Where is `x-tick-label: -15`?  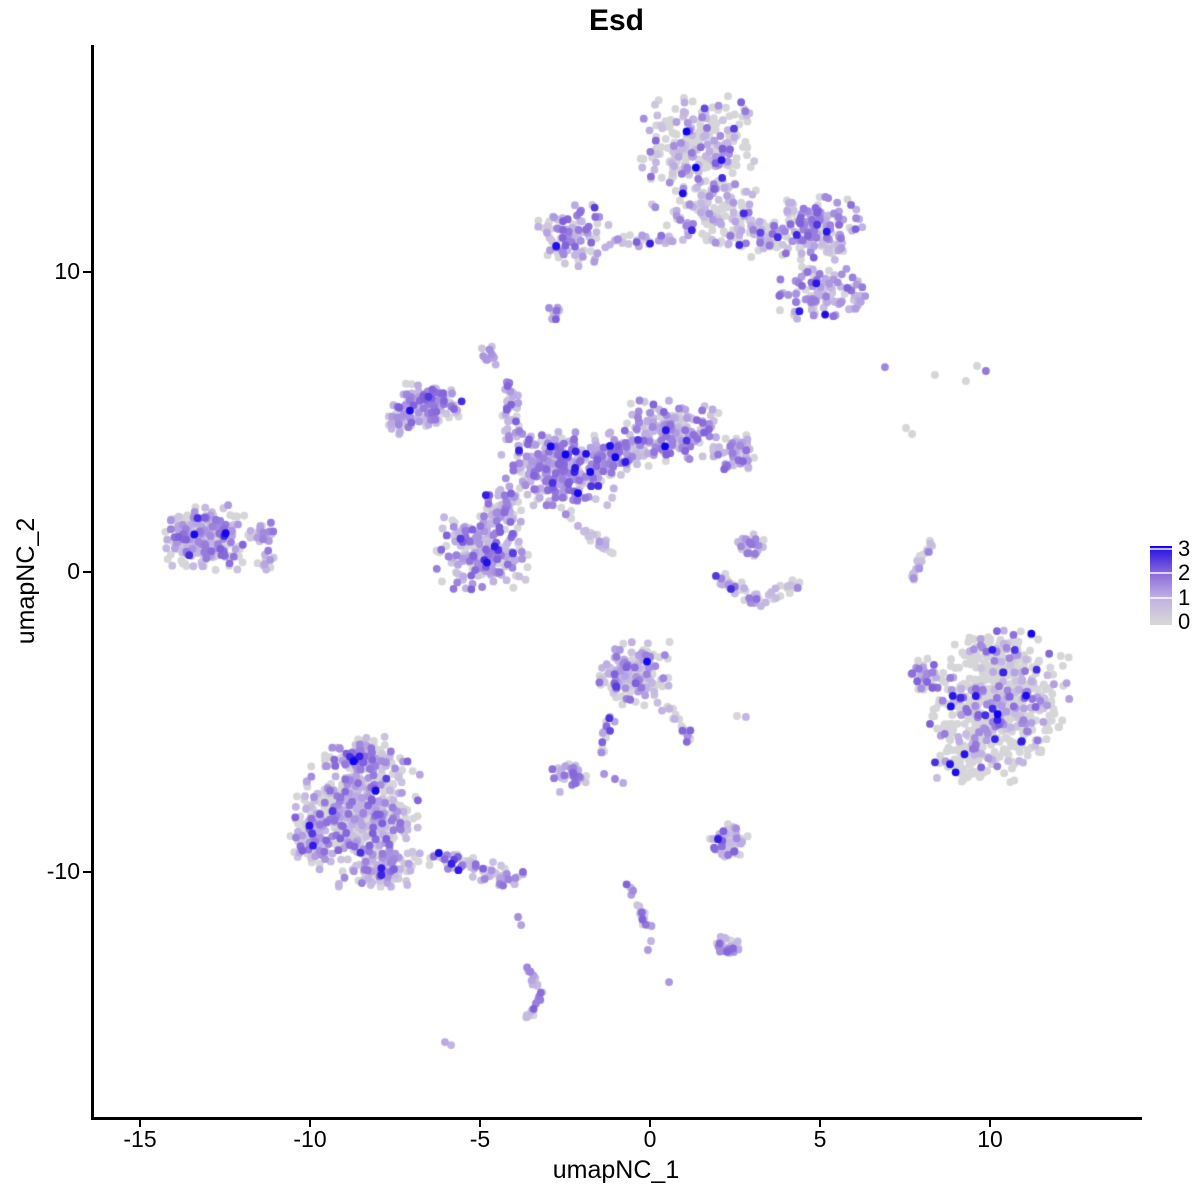 x-tick-label: -15 is located at coordinates (140, 1139).